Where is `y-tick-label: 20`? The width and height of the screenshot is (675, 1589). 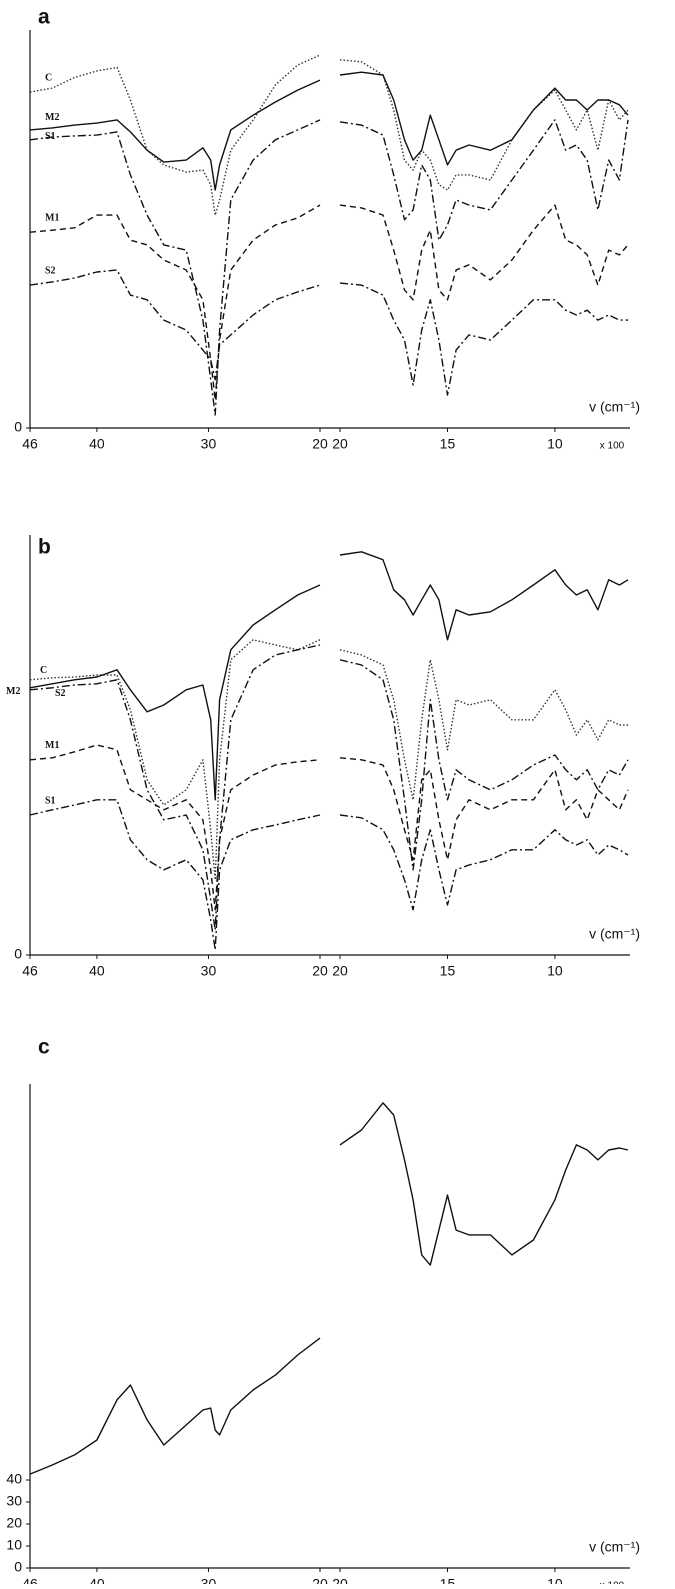
y-tick-label: 20 is located at coordinates (14, 1523).